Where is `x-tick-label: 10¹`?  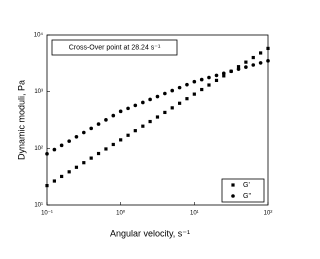
x-tick-label: 10¹ is located at coordinates (194, 214).